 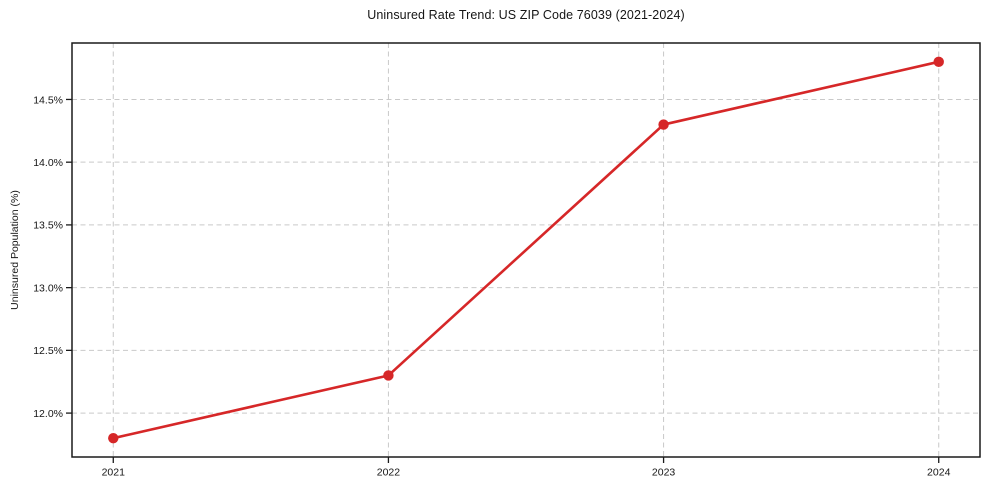 What do you see at coordinates (664, 473) in the screenshot?
I see `x-tick-label: 2023` at bounding box center [664, 473].